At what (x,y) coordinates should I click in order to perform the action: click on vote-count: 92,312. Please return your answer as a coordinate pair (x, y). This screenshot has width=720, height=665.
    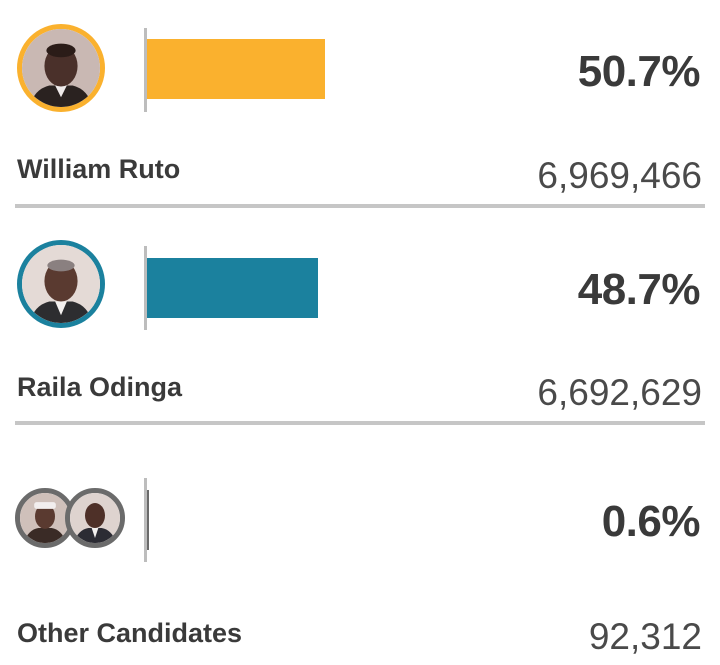
    Looking at the image, I should click on (645, 636).